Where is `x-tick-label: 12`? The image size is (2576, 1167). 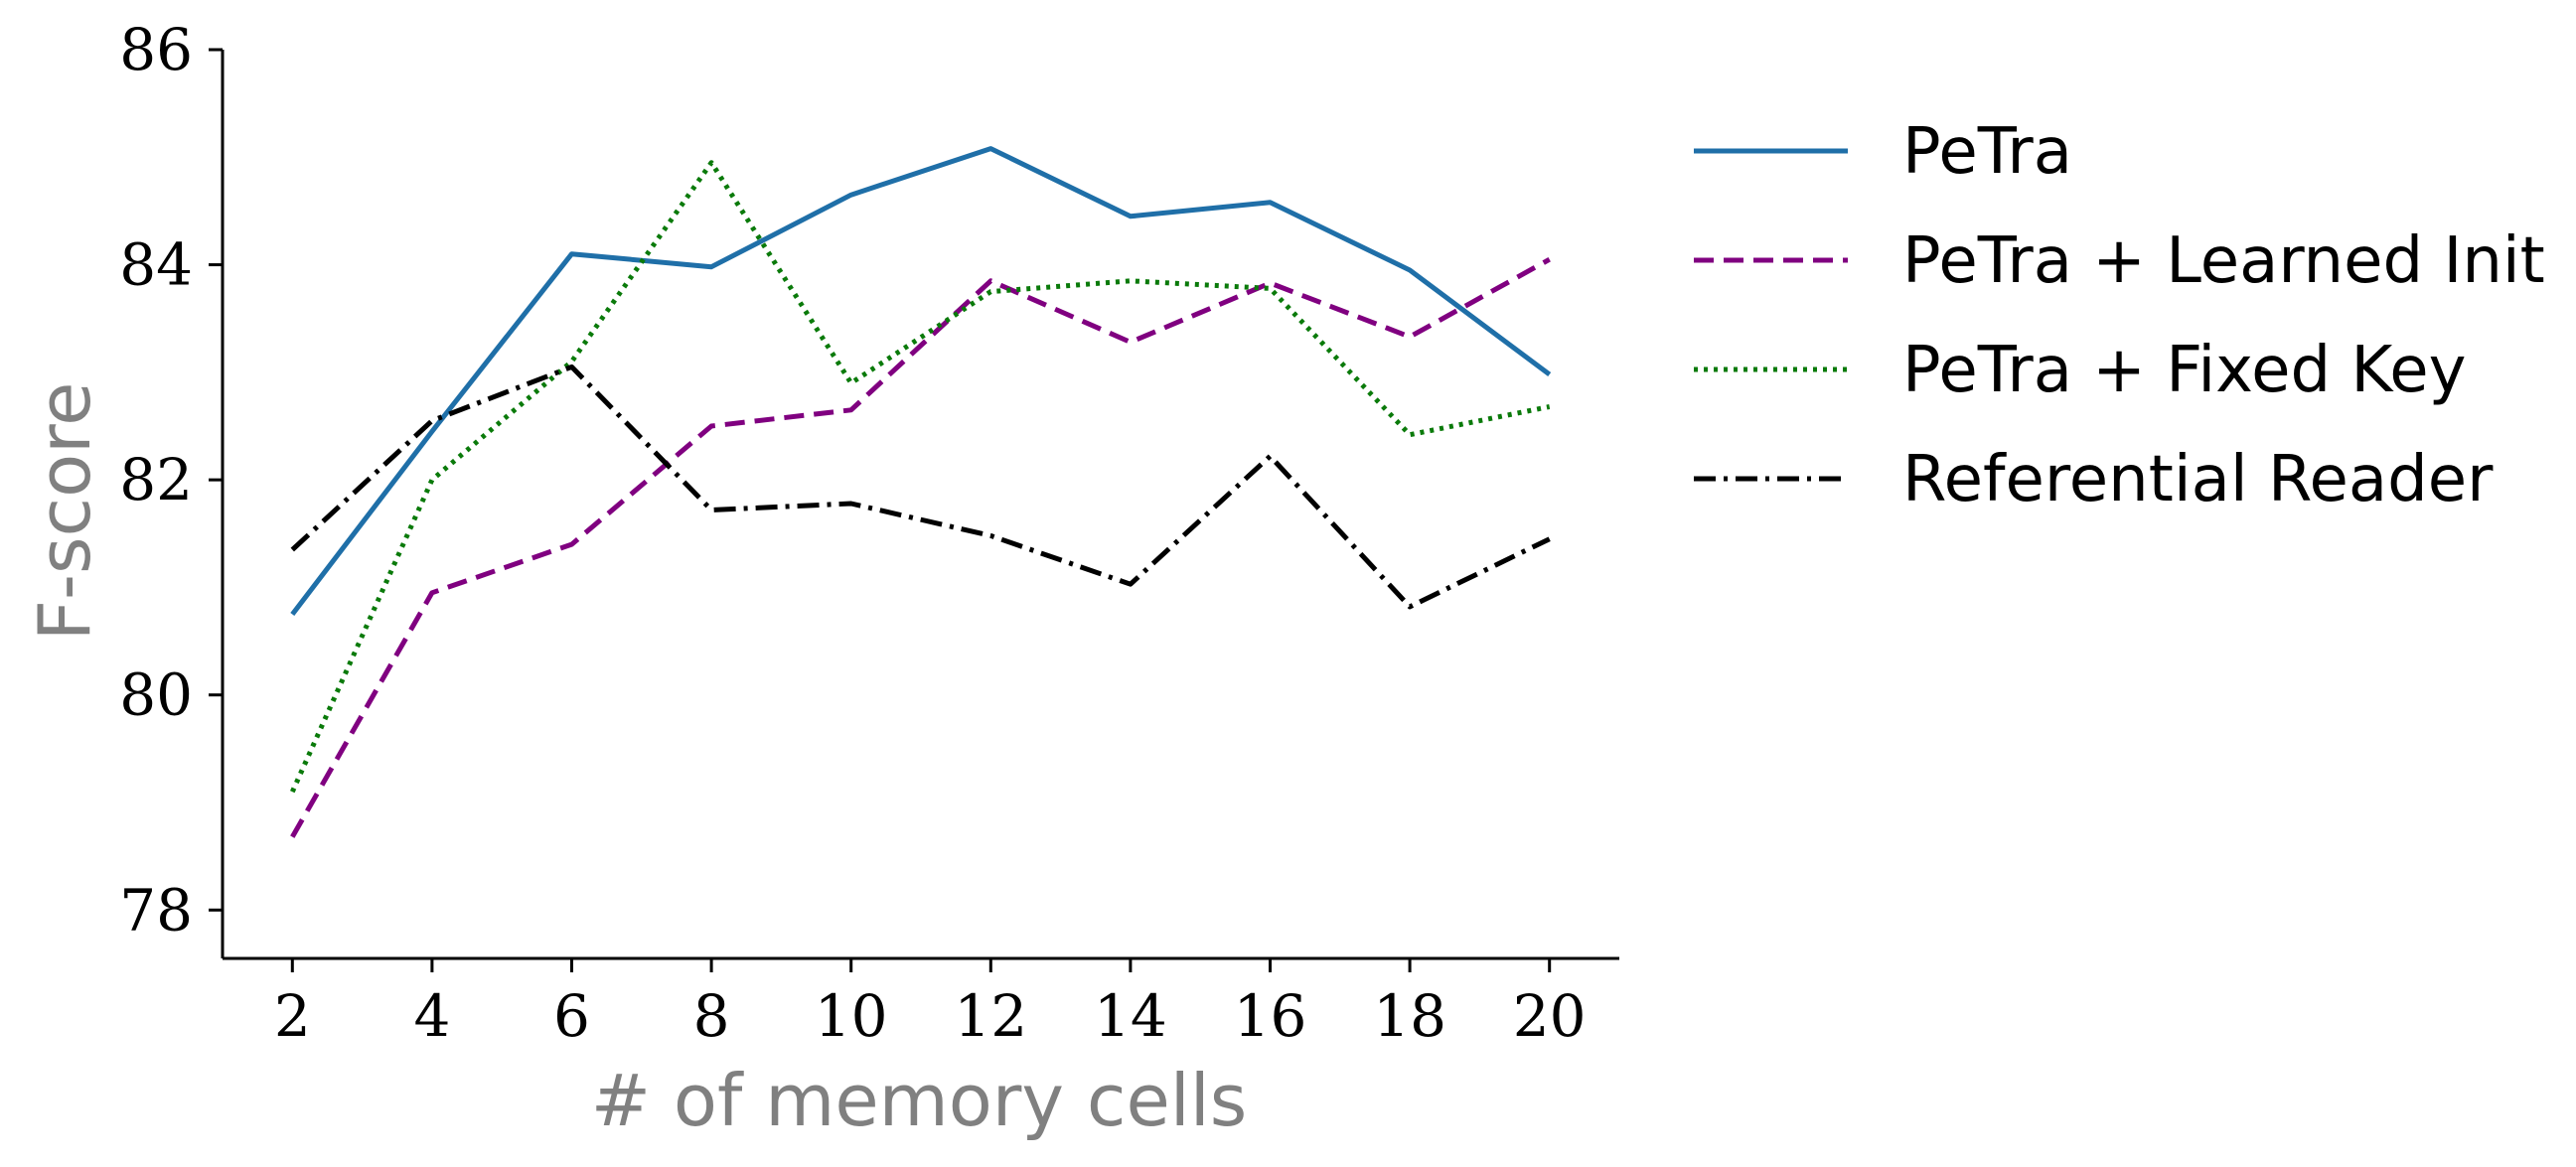 x-tick-label: 12 is located at coordinates (991, 1016).